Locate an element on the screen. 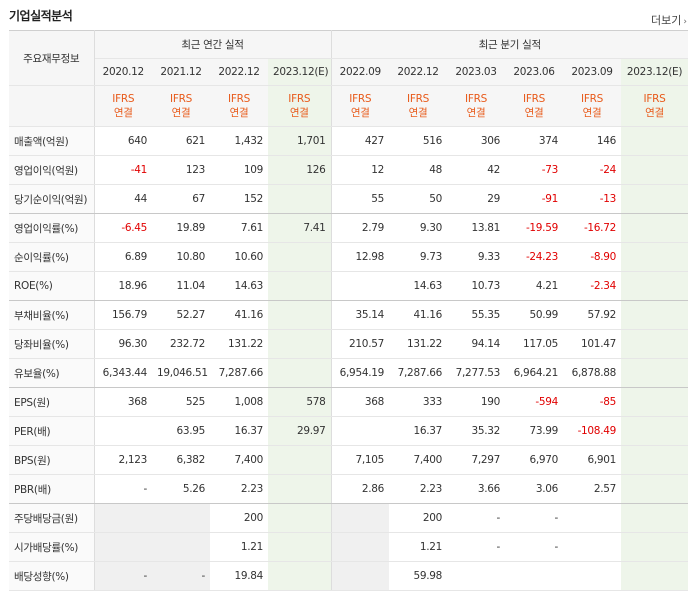 The image size is (693, 592). label-column-spacer is located at coordinates (52, 106).